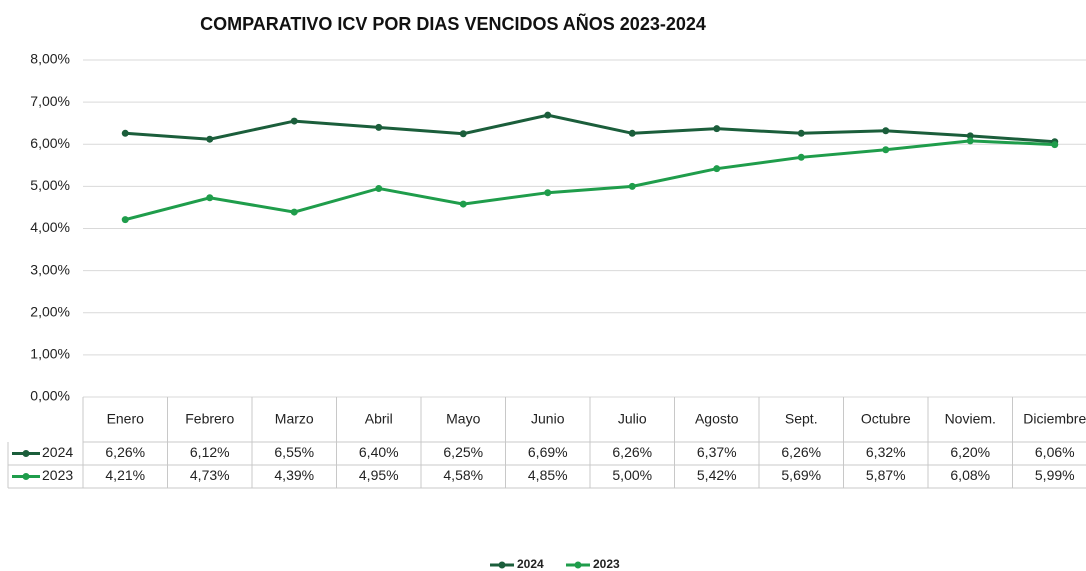  What do you see at coordinates (57, 452) in the screenshot?
I see `table-series-name: 2024` at bounding box center [57, 452].